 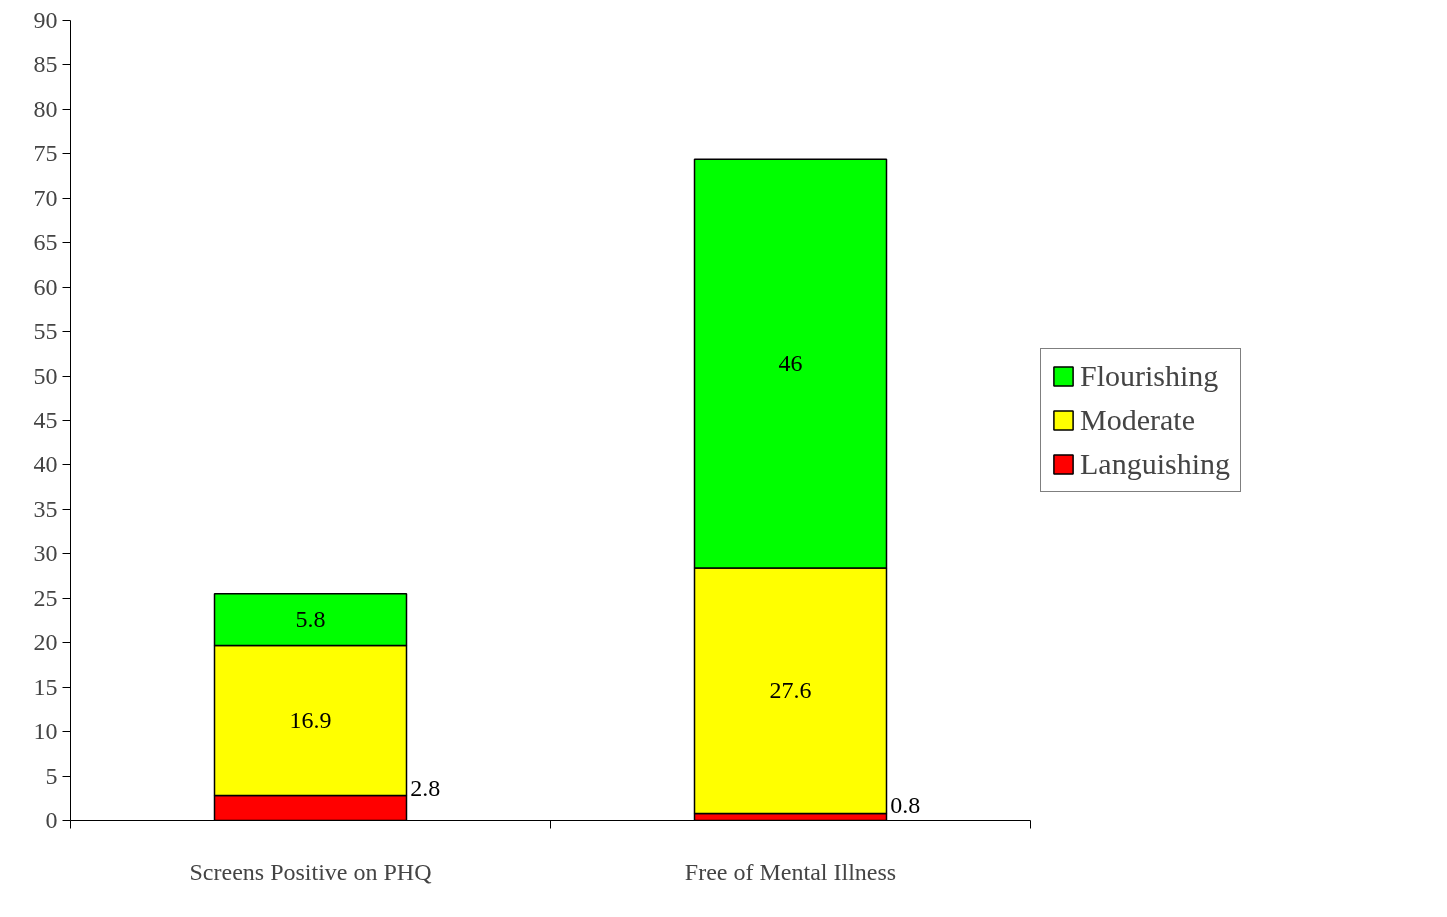 I want to click on x-tick-label: Free of Mental Illness, so click(x=790, y=871).